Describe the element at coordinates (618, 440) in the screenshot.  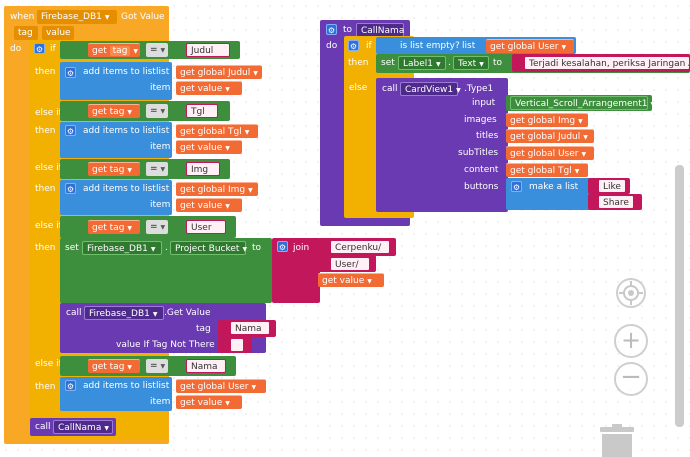
I see `trash-icon` at that location.